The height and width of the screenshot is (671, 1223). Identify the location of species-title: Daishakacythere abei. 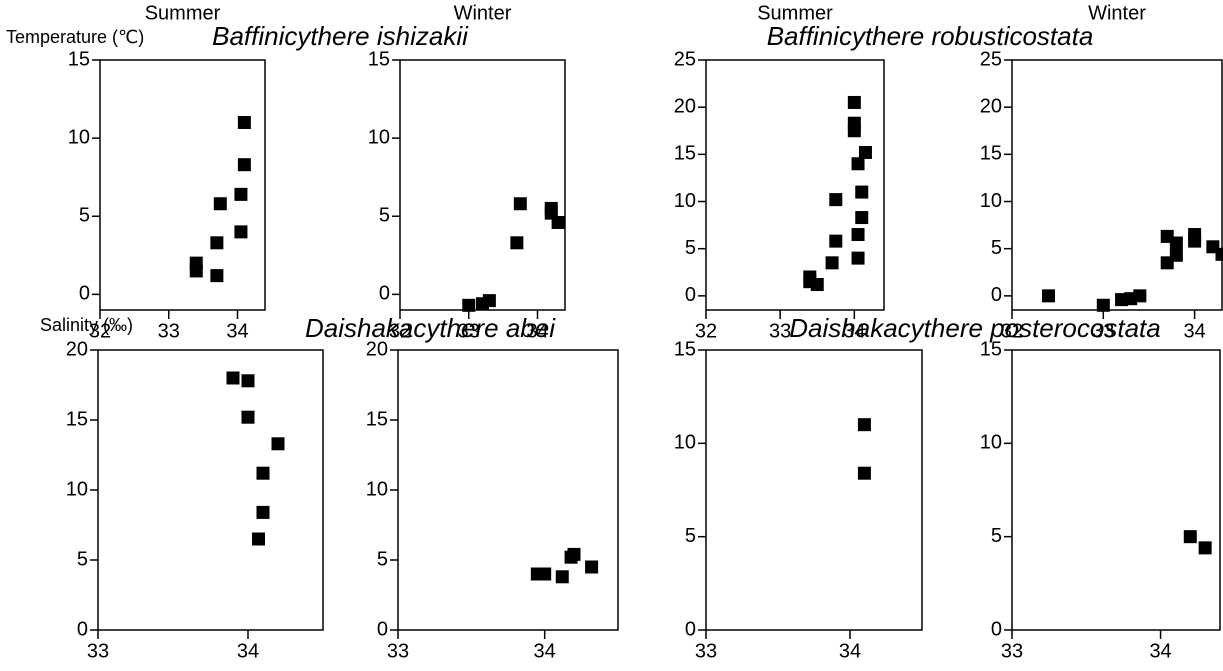
(430, 328).